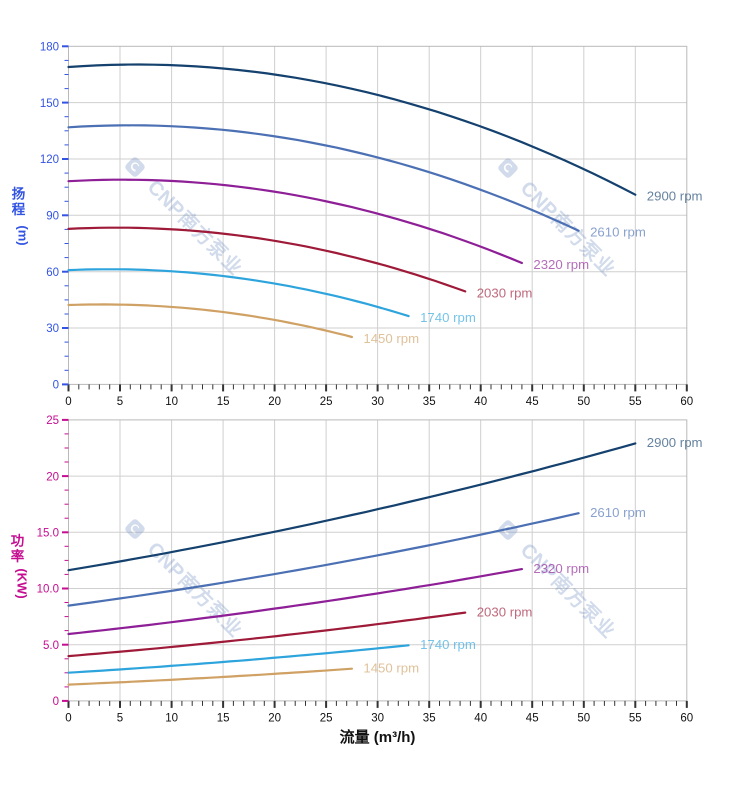  I want to click on svg-text: 程, so click(19, 209).